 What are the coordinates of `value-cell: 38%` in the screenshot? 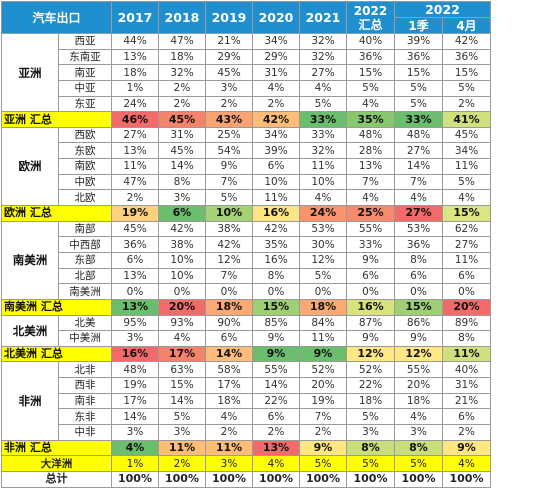 It's located at (229, 229).